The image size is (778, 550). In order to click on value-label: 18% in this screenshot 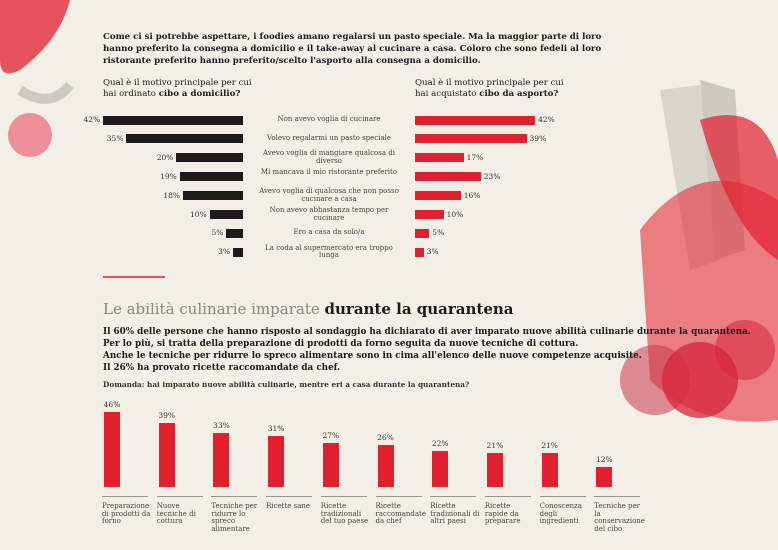, I will do `click(172, 195)`.